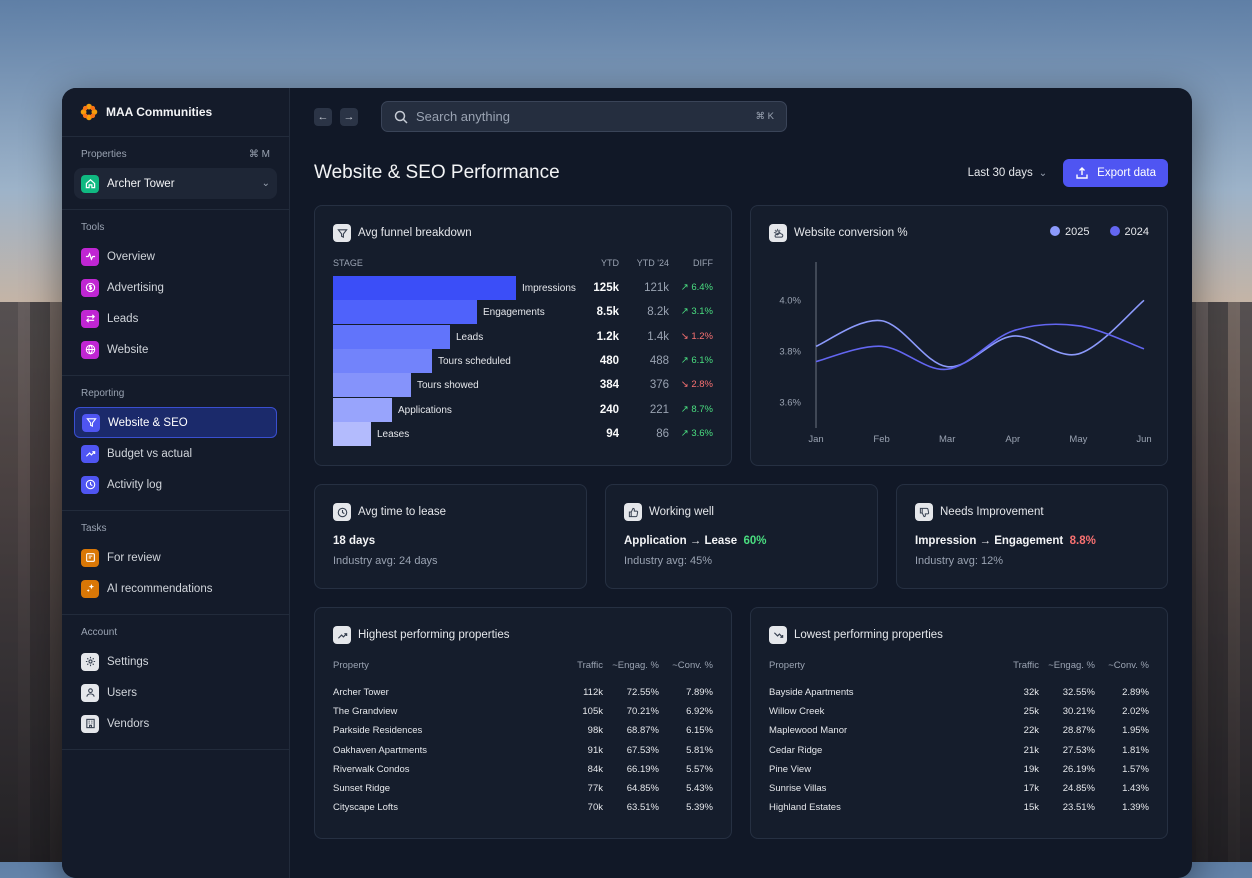 Image resolution: width=1252 pixels, height=878 pixels. I want to click on forward-button: →, so click(349, 116).